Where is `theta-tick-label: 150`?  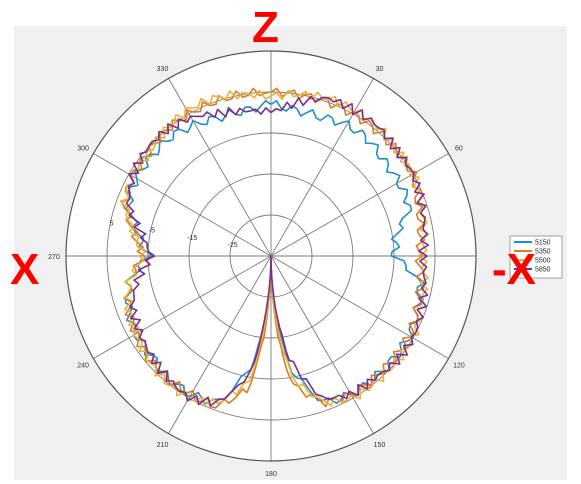
theta-tick-label: 150 is located at coordinates (380, 445).